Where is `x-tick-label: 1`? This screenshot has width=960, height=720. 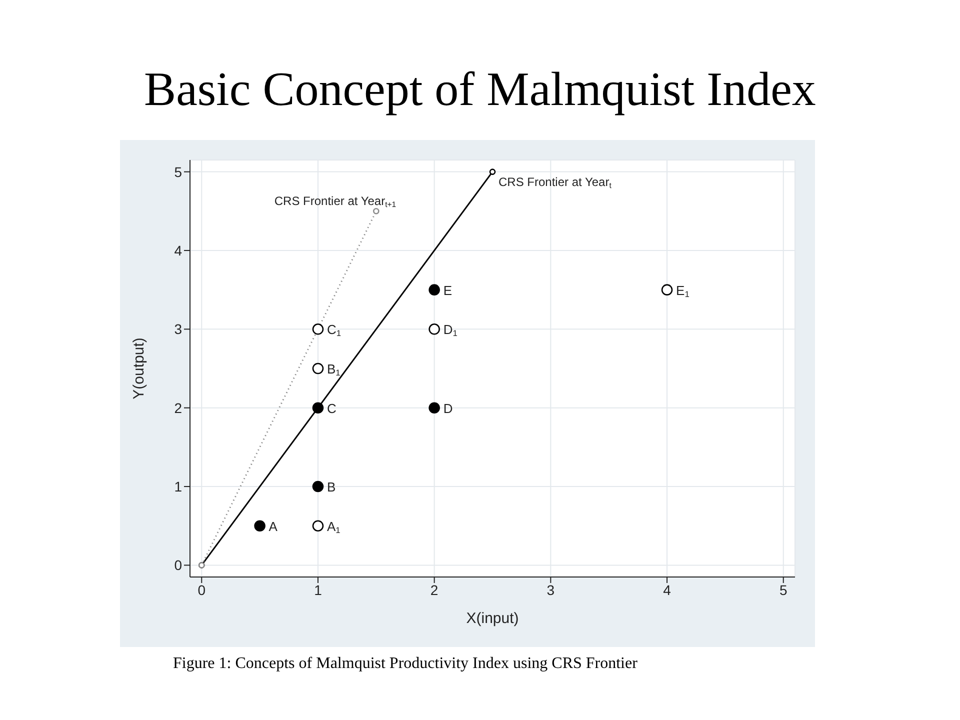 x-tick-label: 1 is located at coordinates (318, 590).